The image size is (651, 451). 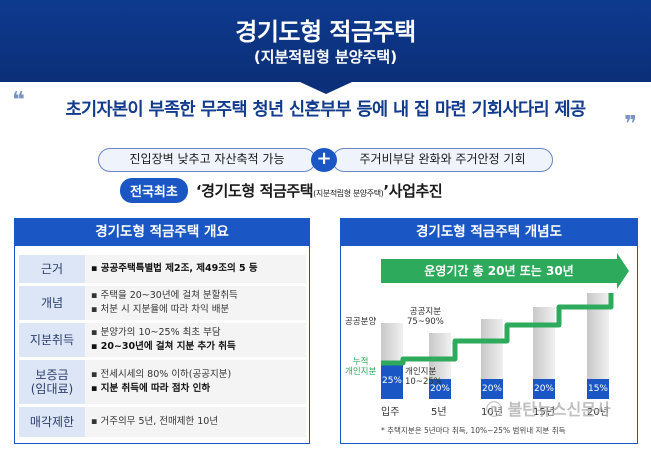 I want to click on overview-row-label: 보증금 (임대료), so click(x=52, y=382).